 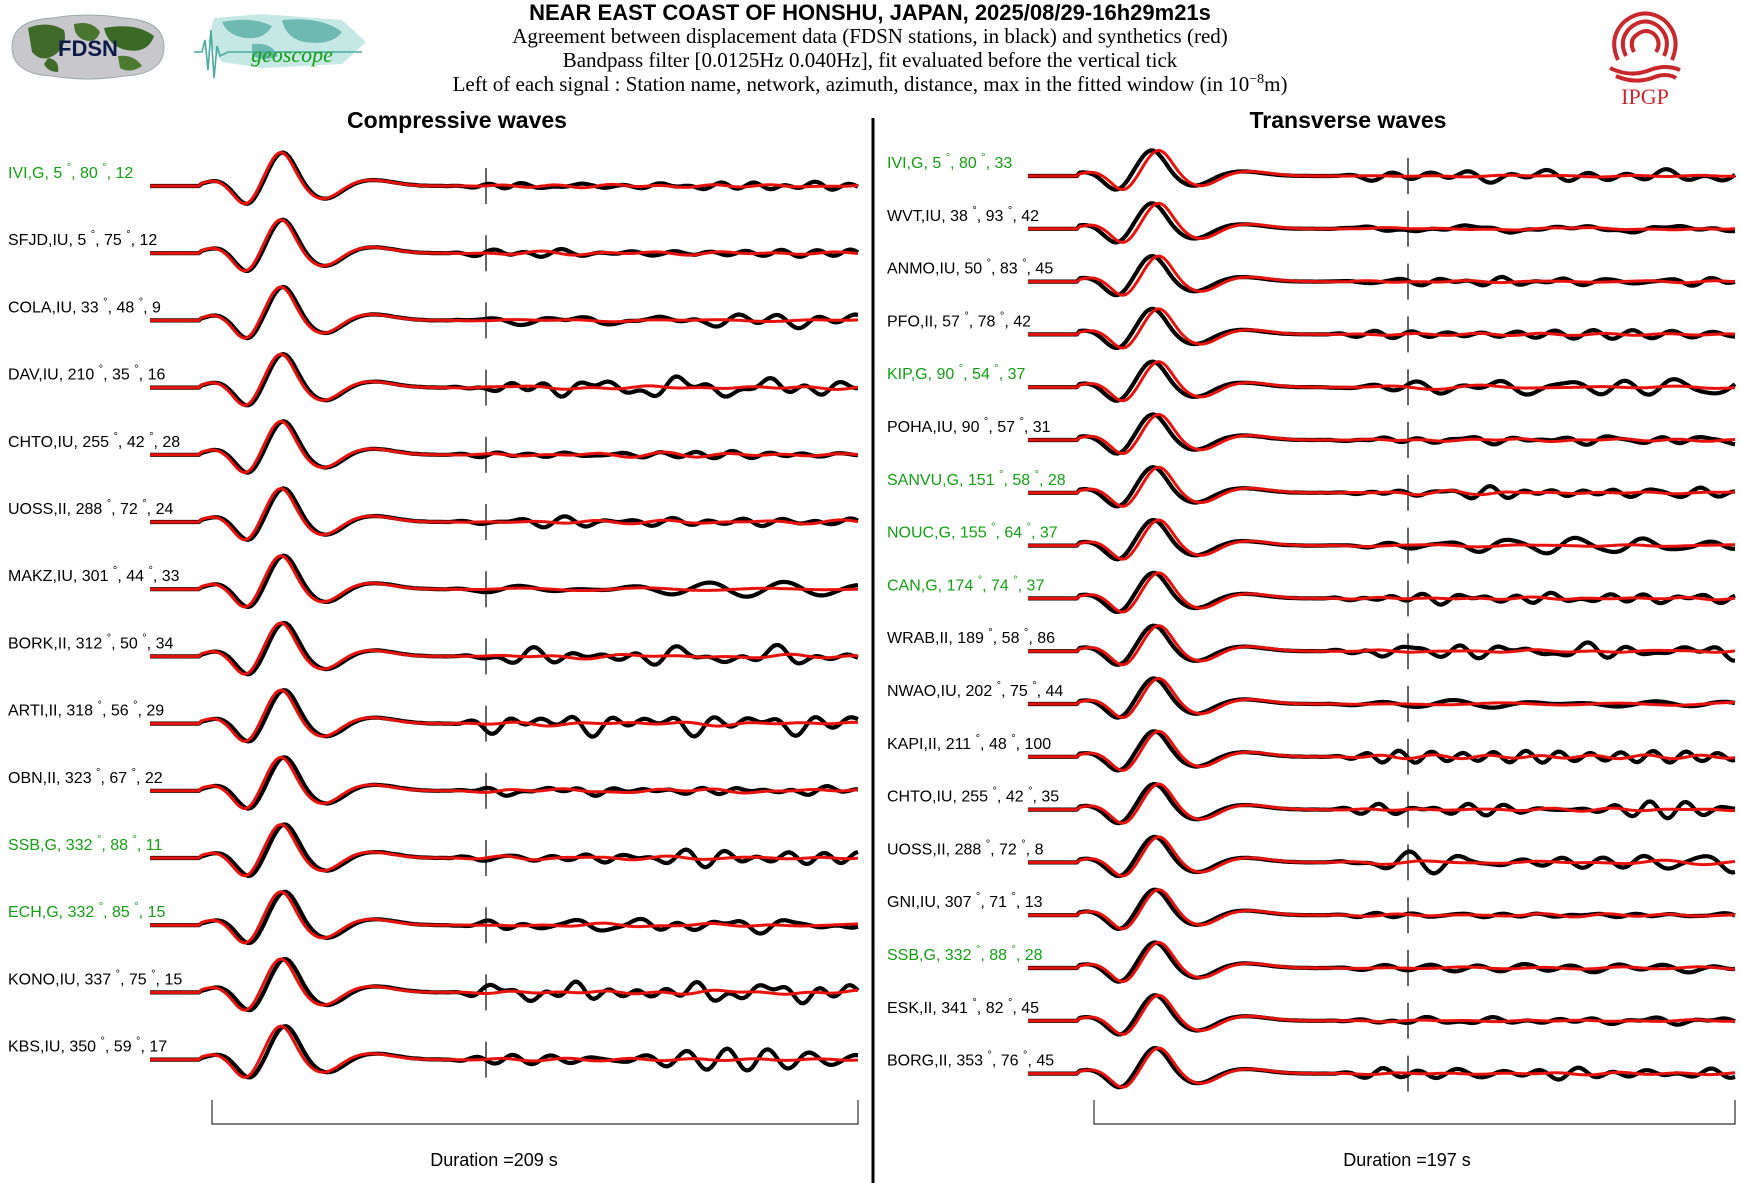 I want to click on station-label-p-kono: KONO,IU, 337 °, 75 °, 15, so click(x=95, y=978).